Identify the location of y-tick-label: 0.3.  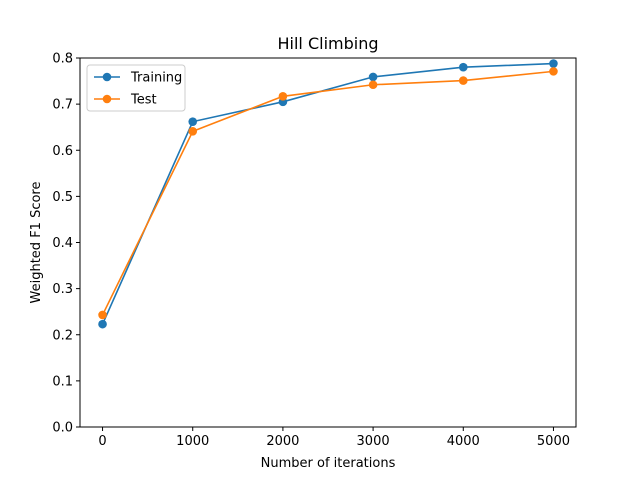
(62, 289).